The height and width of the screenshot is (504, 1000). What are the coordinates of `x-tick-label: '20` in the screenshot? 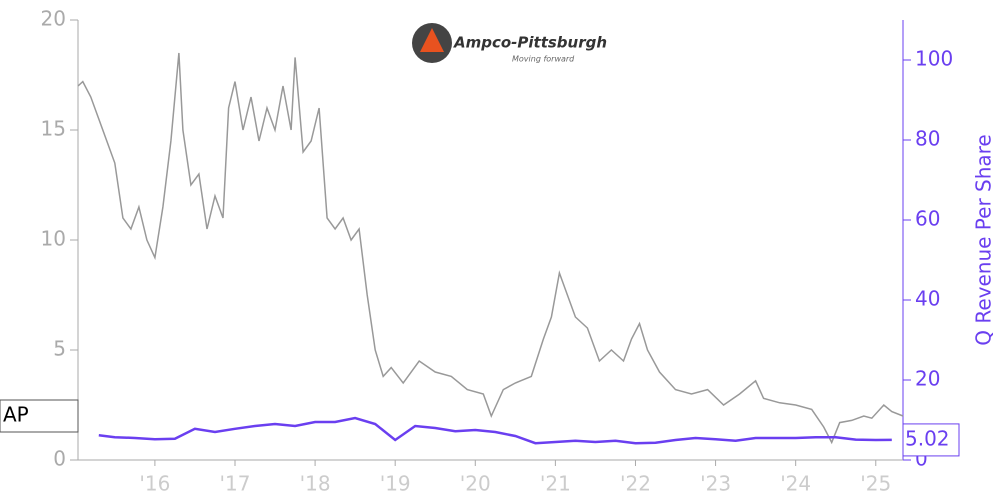 It's located at (475, 484).